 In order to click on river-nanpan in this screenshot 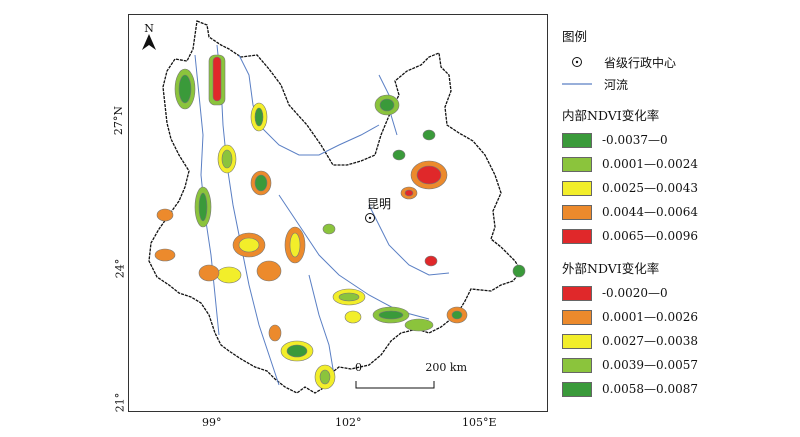, I will do `click(409, 240)`.